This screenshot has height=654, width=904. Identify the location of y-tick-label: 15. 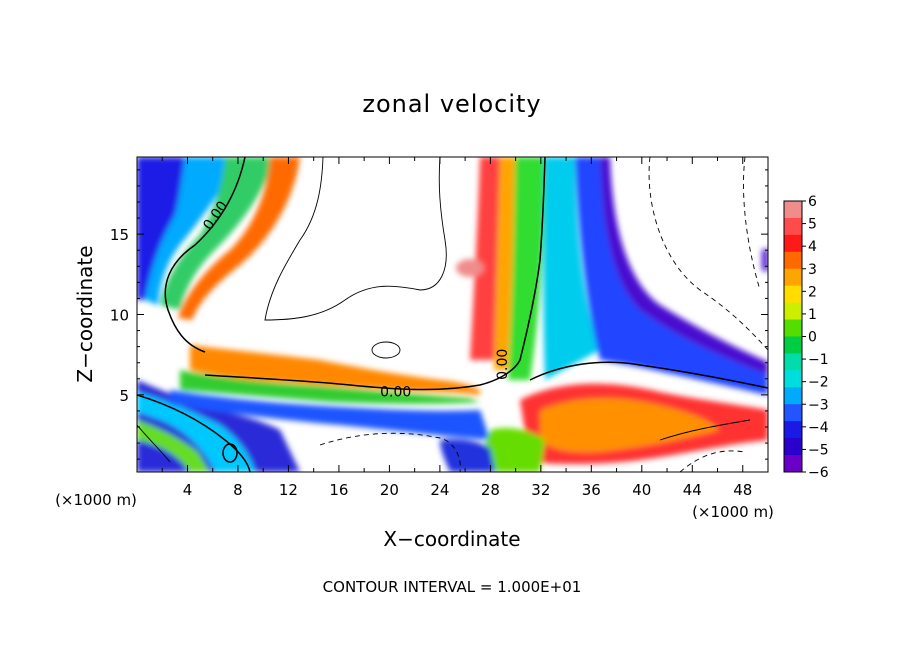
(119, 235).